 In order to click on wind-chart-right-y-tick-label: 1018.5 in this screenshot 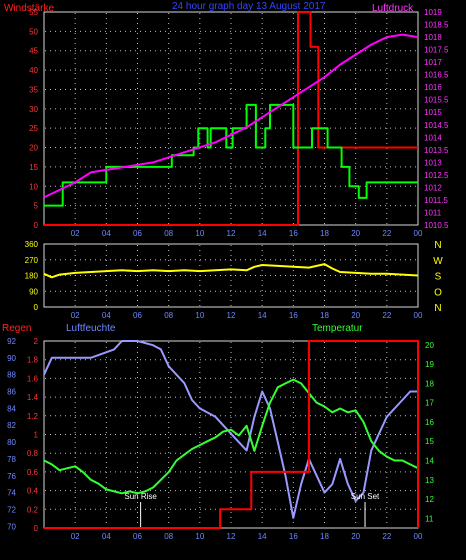, I will do `click(436, 25)`.